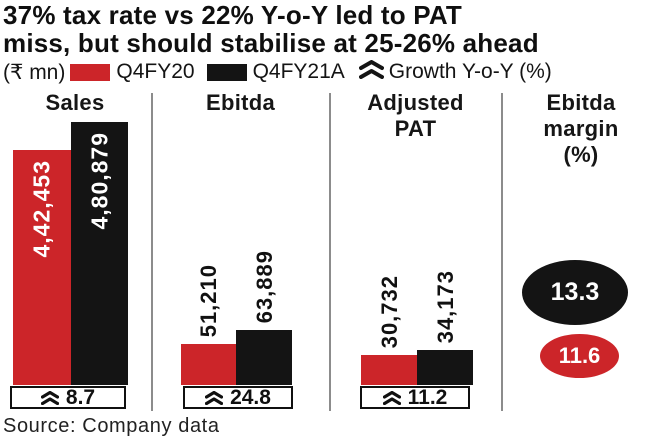 This screenshot has width=660, height=440. What do you see at coordinates (298, 71) in the screenshot?
I see `legend-label-q4fy21a: Q4FY21A` at bounding box center [298, 71].